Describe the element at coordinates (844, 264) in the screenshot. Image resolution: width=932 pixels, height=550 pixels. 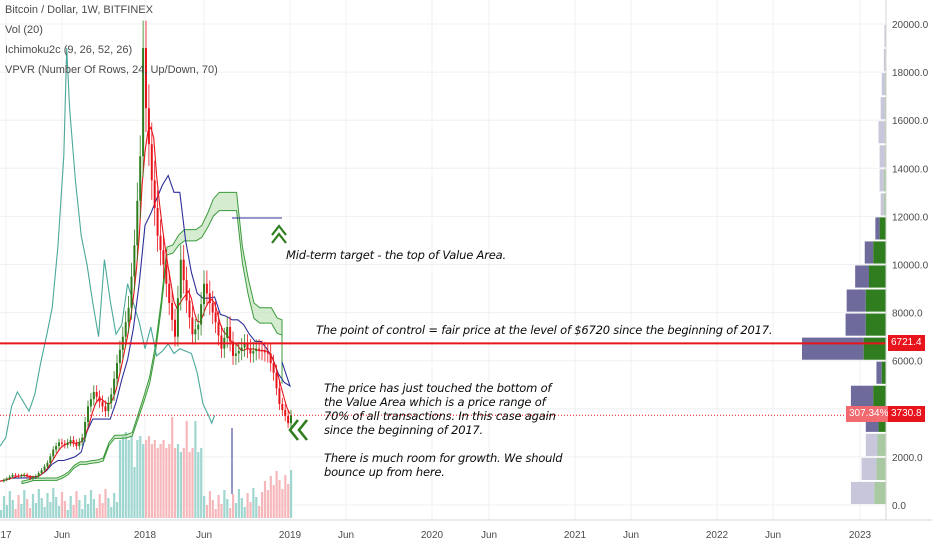
I see `vpvr-histogram` at that location.